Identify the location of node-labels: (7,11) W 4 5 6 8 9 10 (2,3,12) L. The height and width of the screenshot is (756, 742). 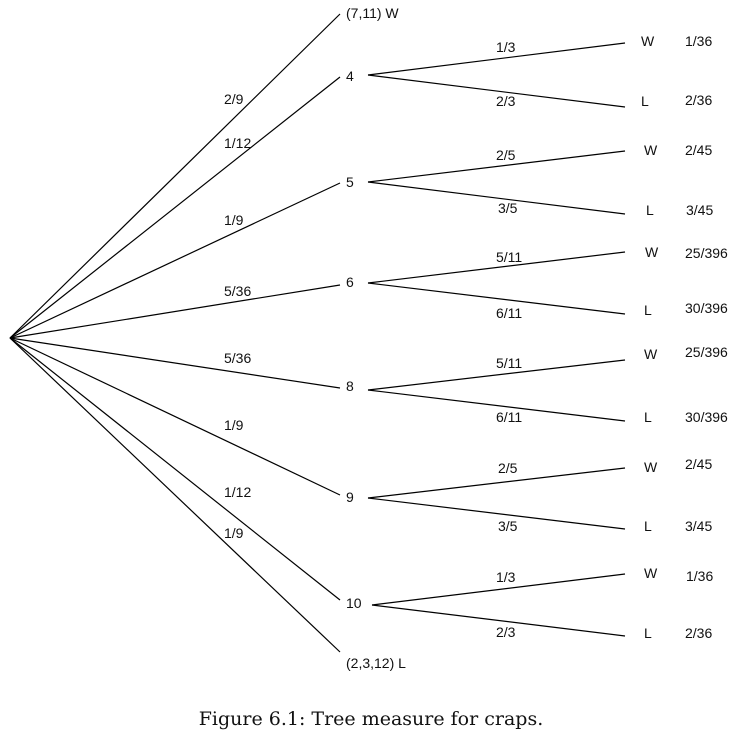
(376, 338).